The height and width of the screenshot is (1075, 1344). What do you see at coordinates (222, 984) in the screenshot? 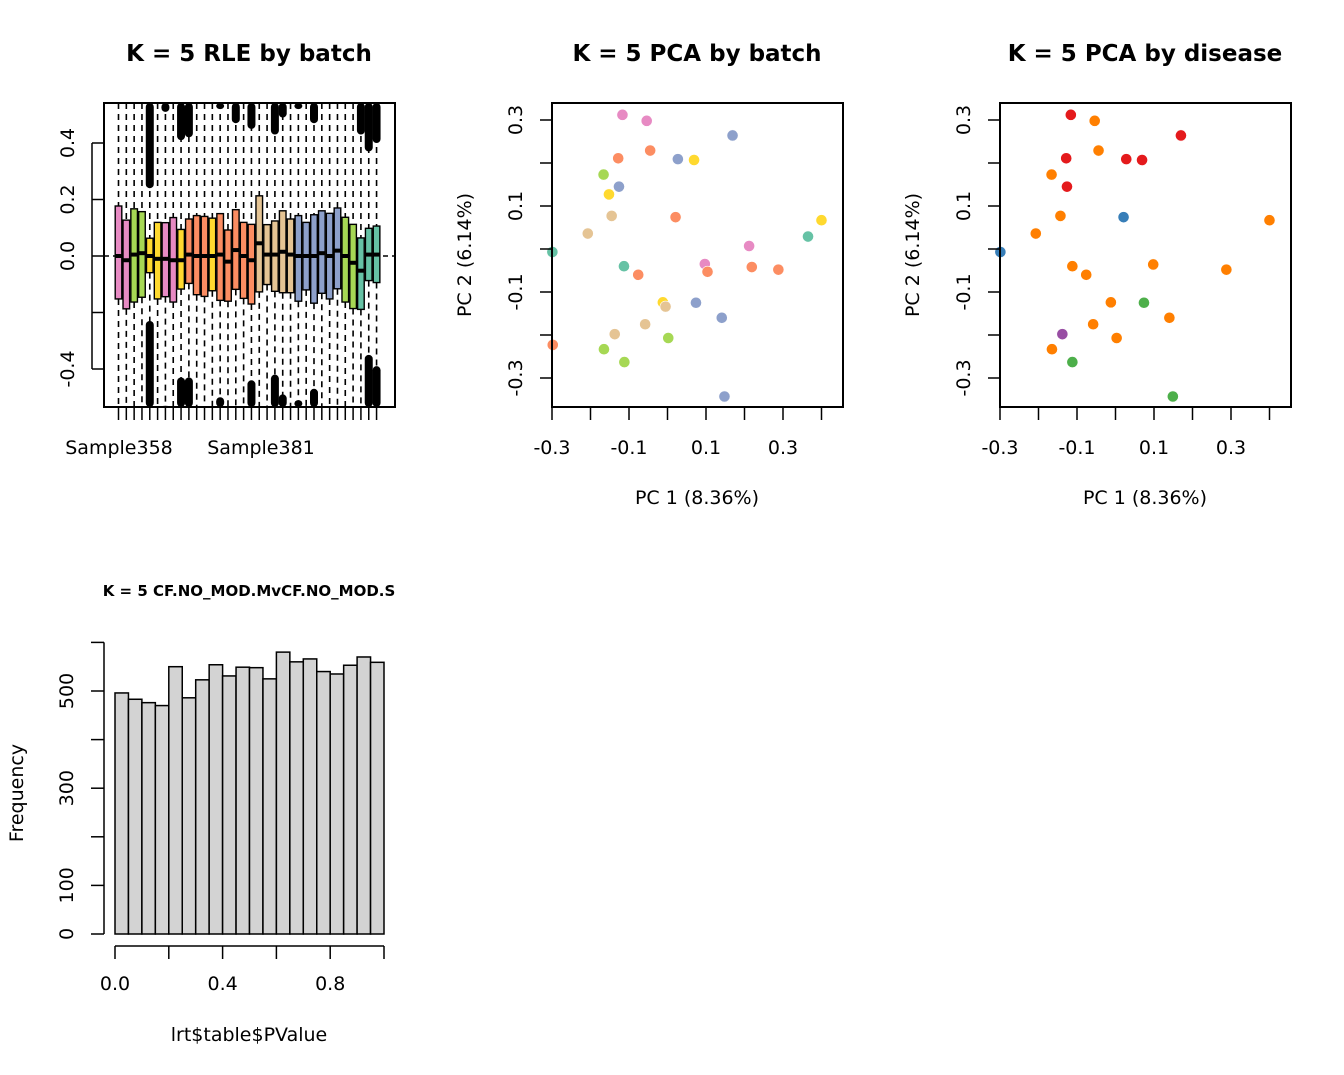
I see `histogram-x-tick-label: 0.4` at bounding box center [222, 984].